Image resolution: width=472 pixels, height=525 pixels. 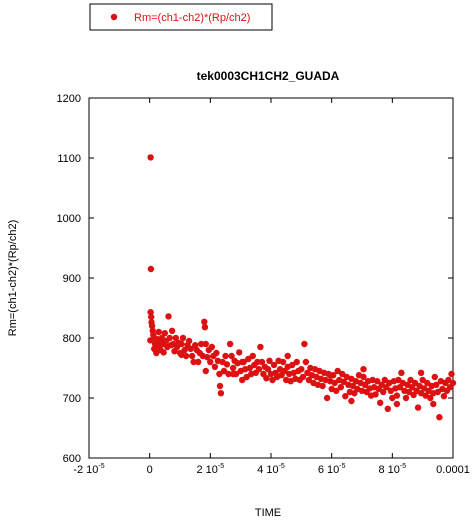 What do you see at coordinates (13, 278) in the screenshot?
I see `y-axis-label: Rm=(ch1-ch2)*(Rp/ch2)` at bounding box center [13, 278].